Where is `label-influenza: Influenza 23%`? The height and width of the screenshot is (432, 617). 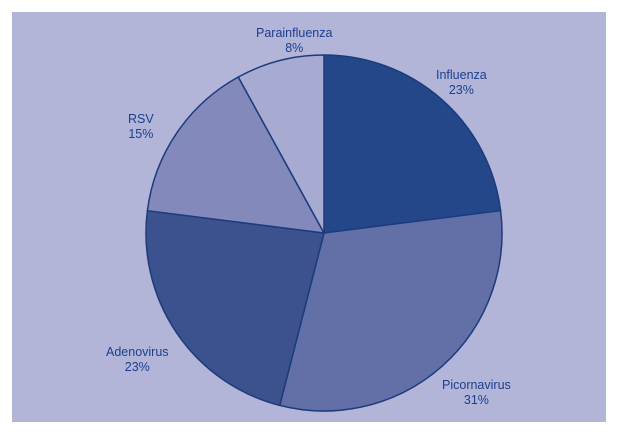 label-influenza: Influenza 23% is located at coordinates (461, 83).